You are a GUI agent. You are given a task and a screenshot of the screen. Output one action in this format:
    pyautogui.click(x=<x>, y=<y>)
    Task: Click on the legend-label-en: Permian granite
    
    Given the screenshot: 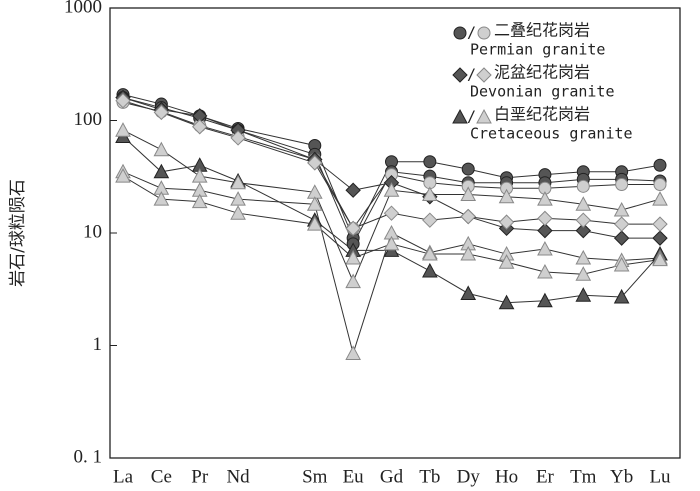 What is the action you would take?
    pyautogui.click(x=537, y=50)
    